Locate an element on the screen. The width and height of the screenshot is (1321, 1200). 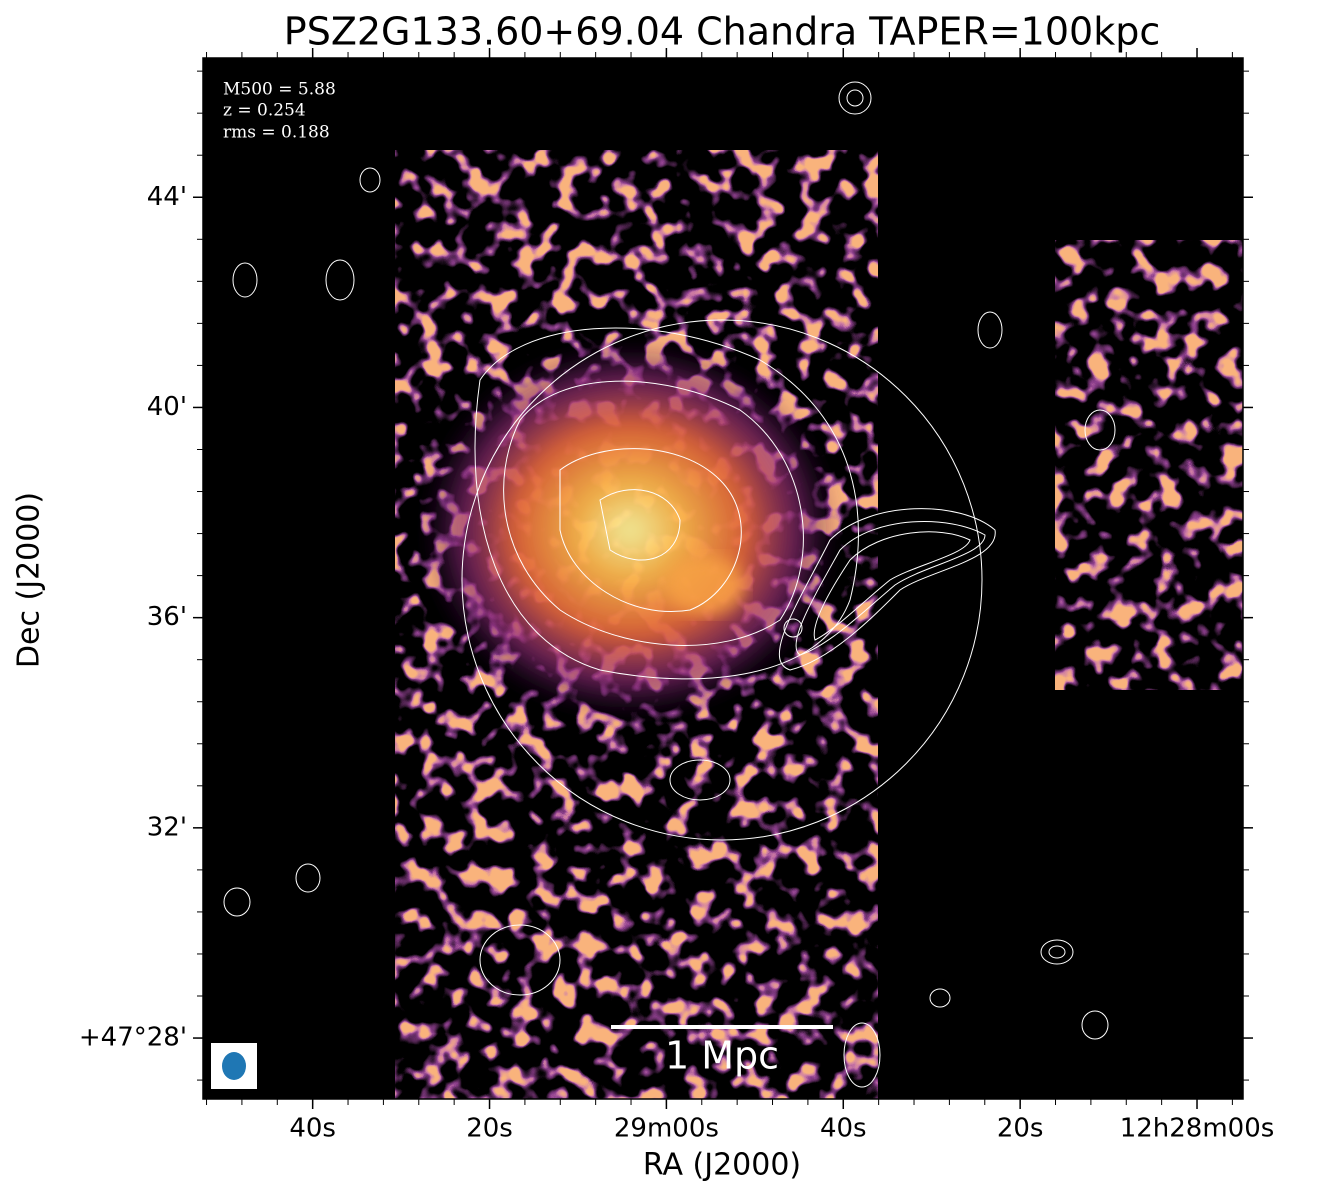
annotation: rms = 0.188 is located at coordinates (276, 133).